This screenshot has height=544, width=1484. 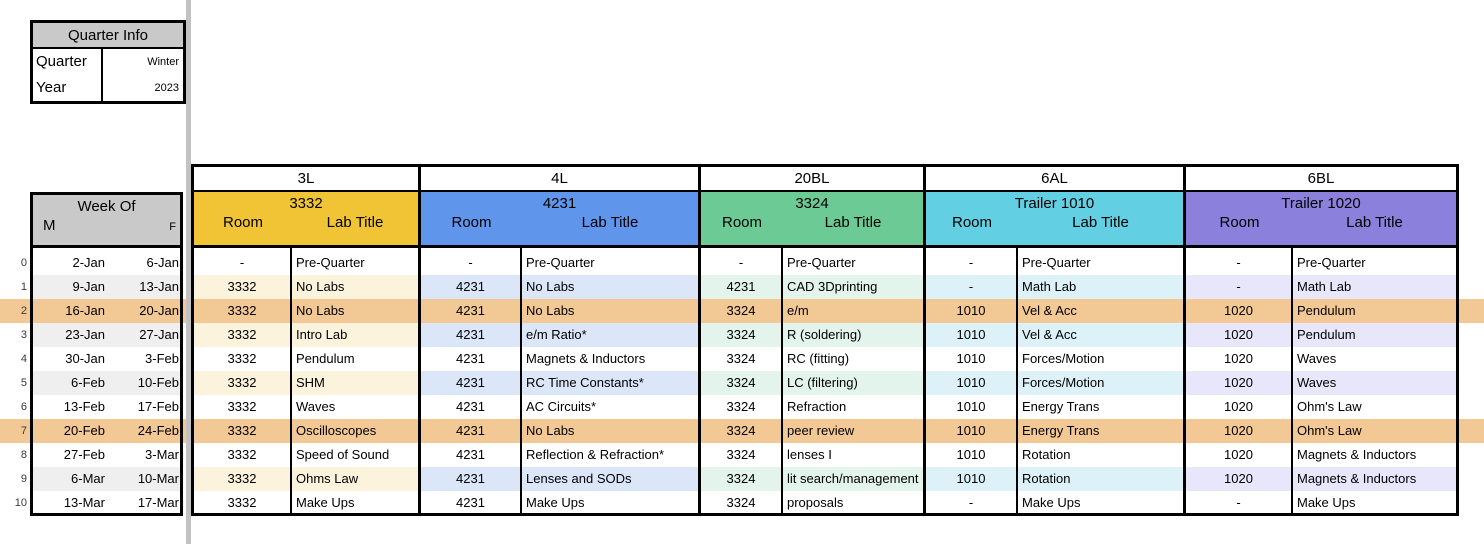 I want to click on lab-title-cell: lenses I, so click(x=809, y=454).